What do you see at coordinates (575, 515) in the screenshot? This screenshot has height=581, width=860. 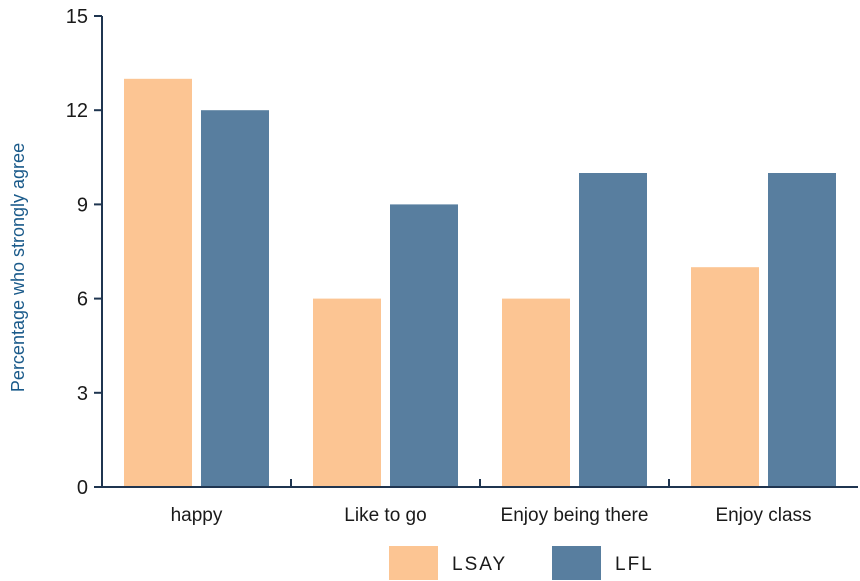 I see `x-category-label: Enjoy being there` at bounding box center [575, 515].